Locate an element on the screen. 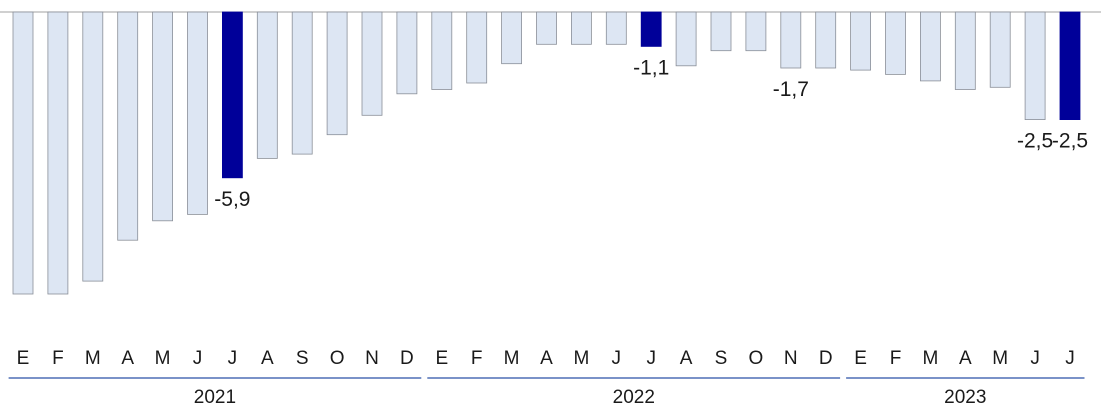 Image resolution: width=1101 pixels, height=410 pixels. year-label: 2022 is located at coordinates (634, 397).